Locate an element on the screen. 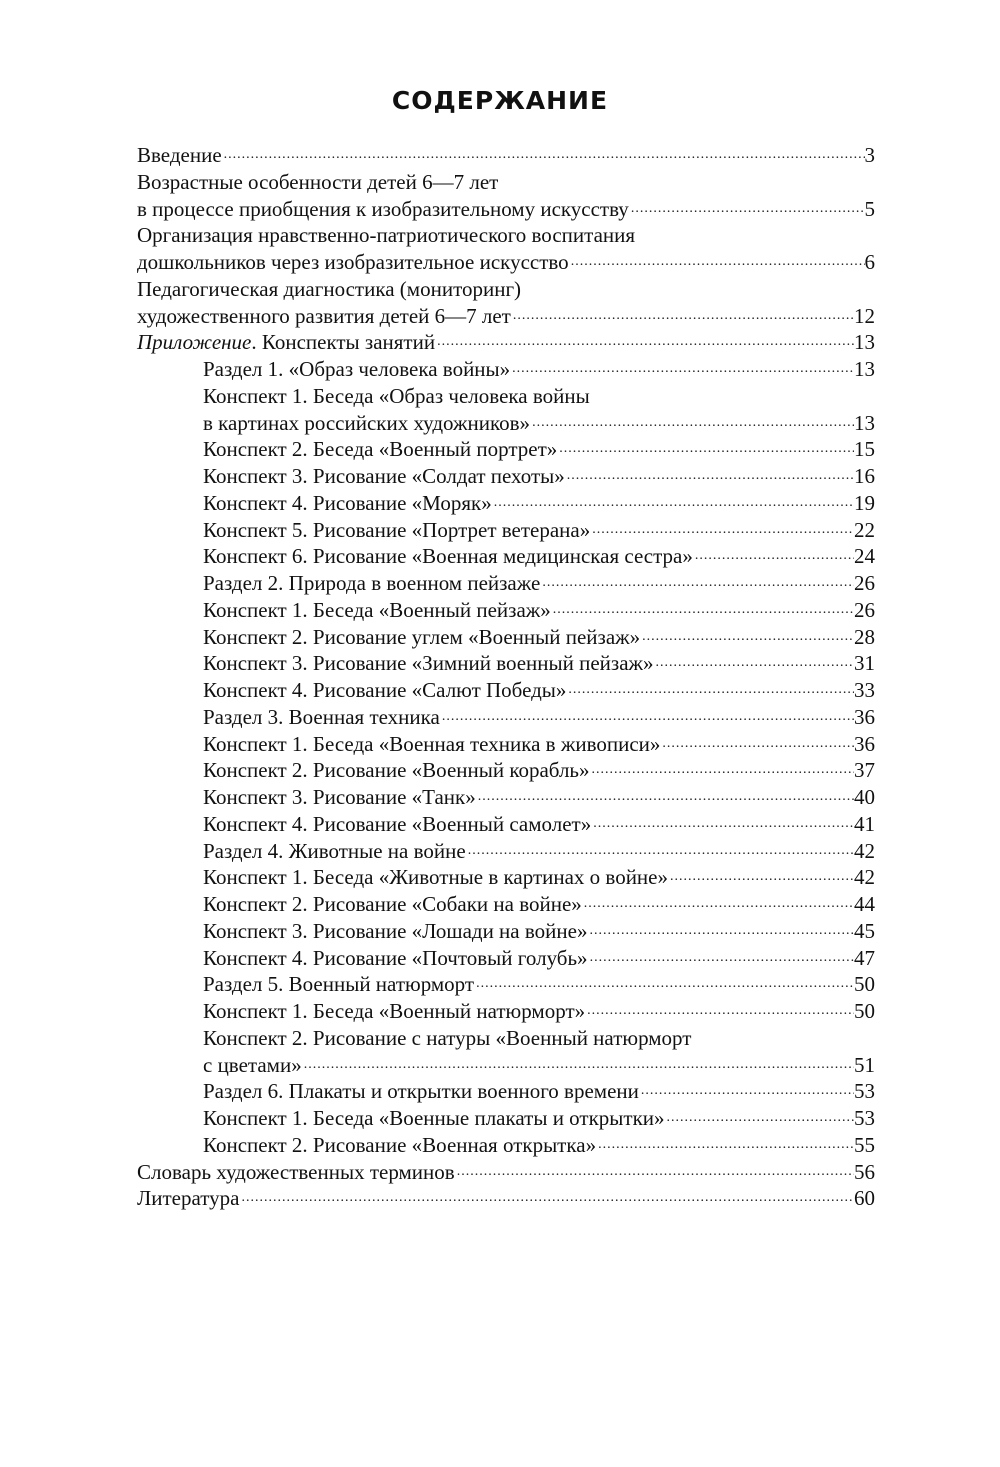  toc-entry-text: Конспект 2. Рисование «Военный корабль» is located at coordinates (396, 770).